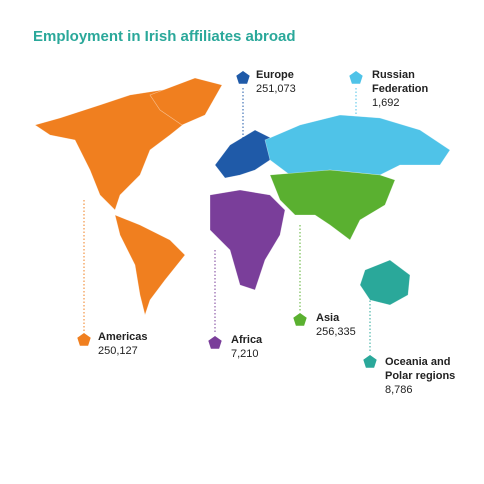 The image size is (484, 484). I want to click on asia-shape, so click(332, 205).